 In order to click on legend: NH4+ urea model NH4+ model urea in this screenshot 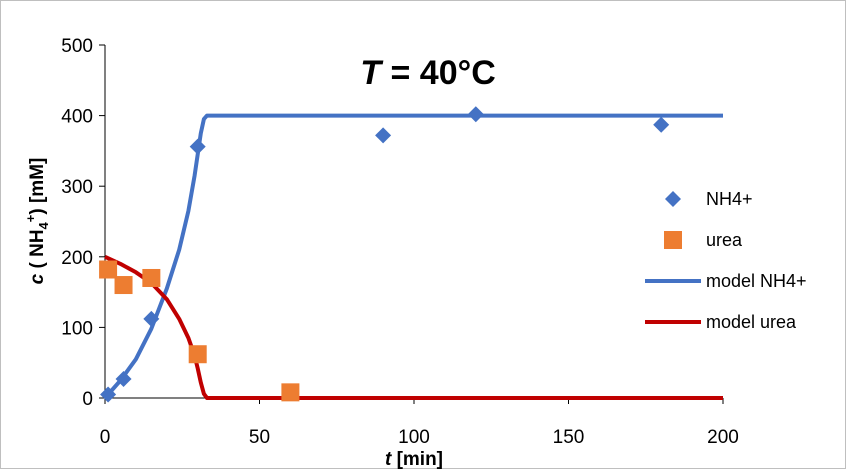, I will do `click(726, 260)`.